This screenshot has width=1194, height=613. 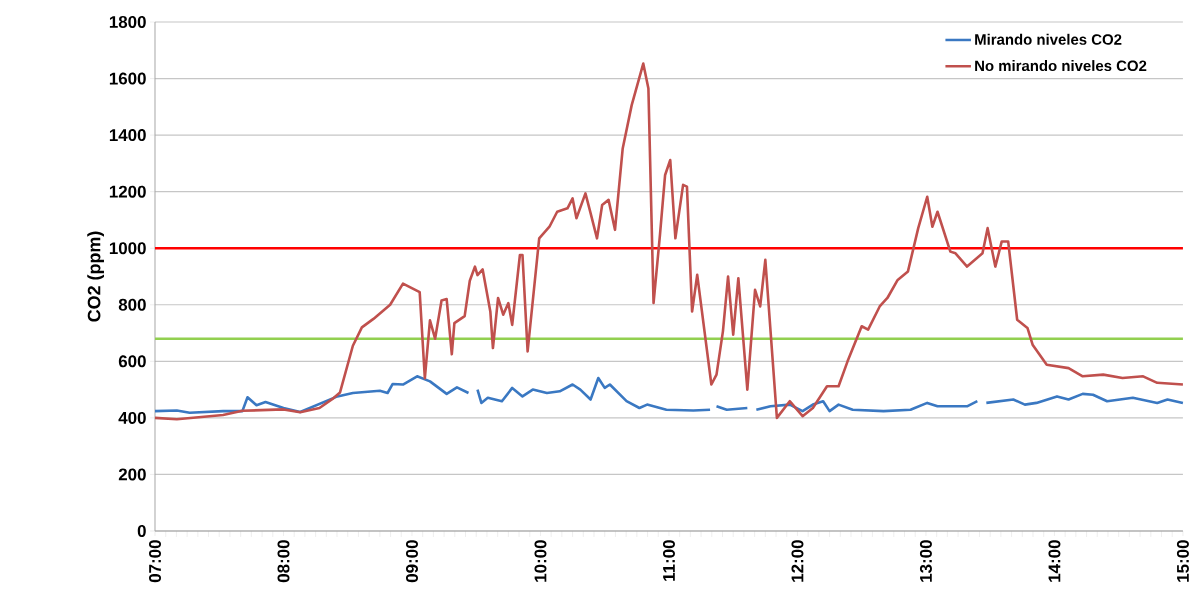 What do you see at coordinates (1048, 39) in the screenshot?
I see `legend-label: Mirando niveles CO2` at bounding box center [1048, 39].